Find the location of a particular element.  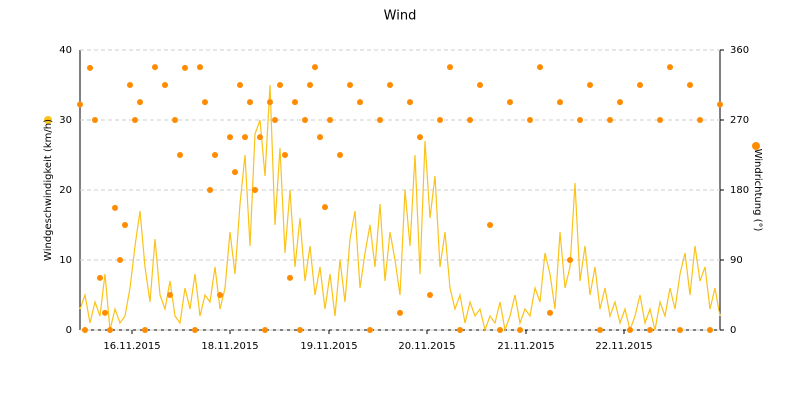

y-axis-label: Windgeschwindigkeit (km/h) is located at coordinates (48, 190).